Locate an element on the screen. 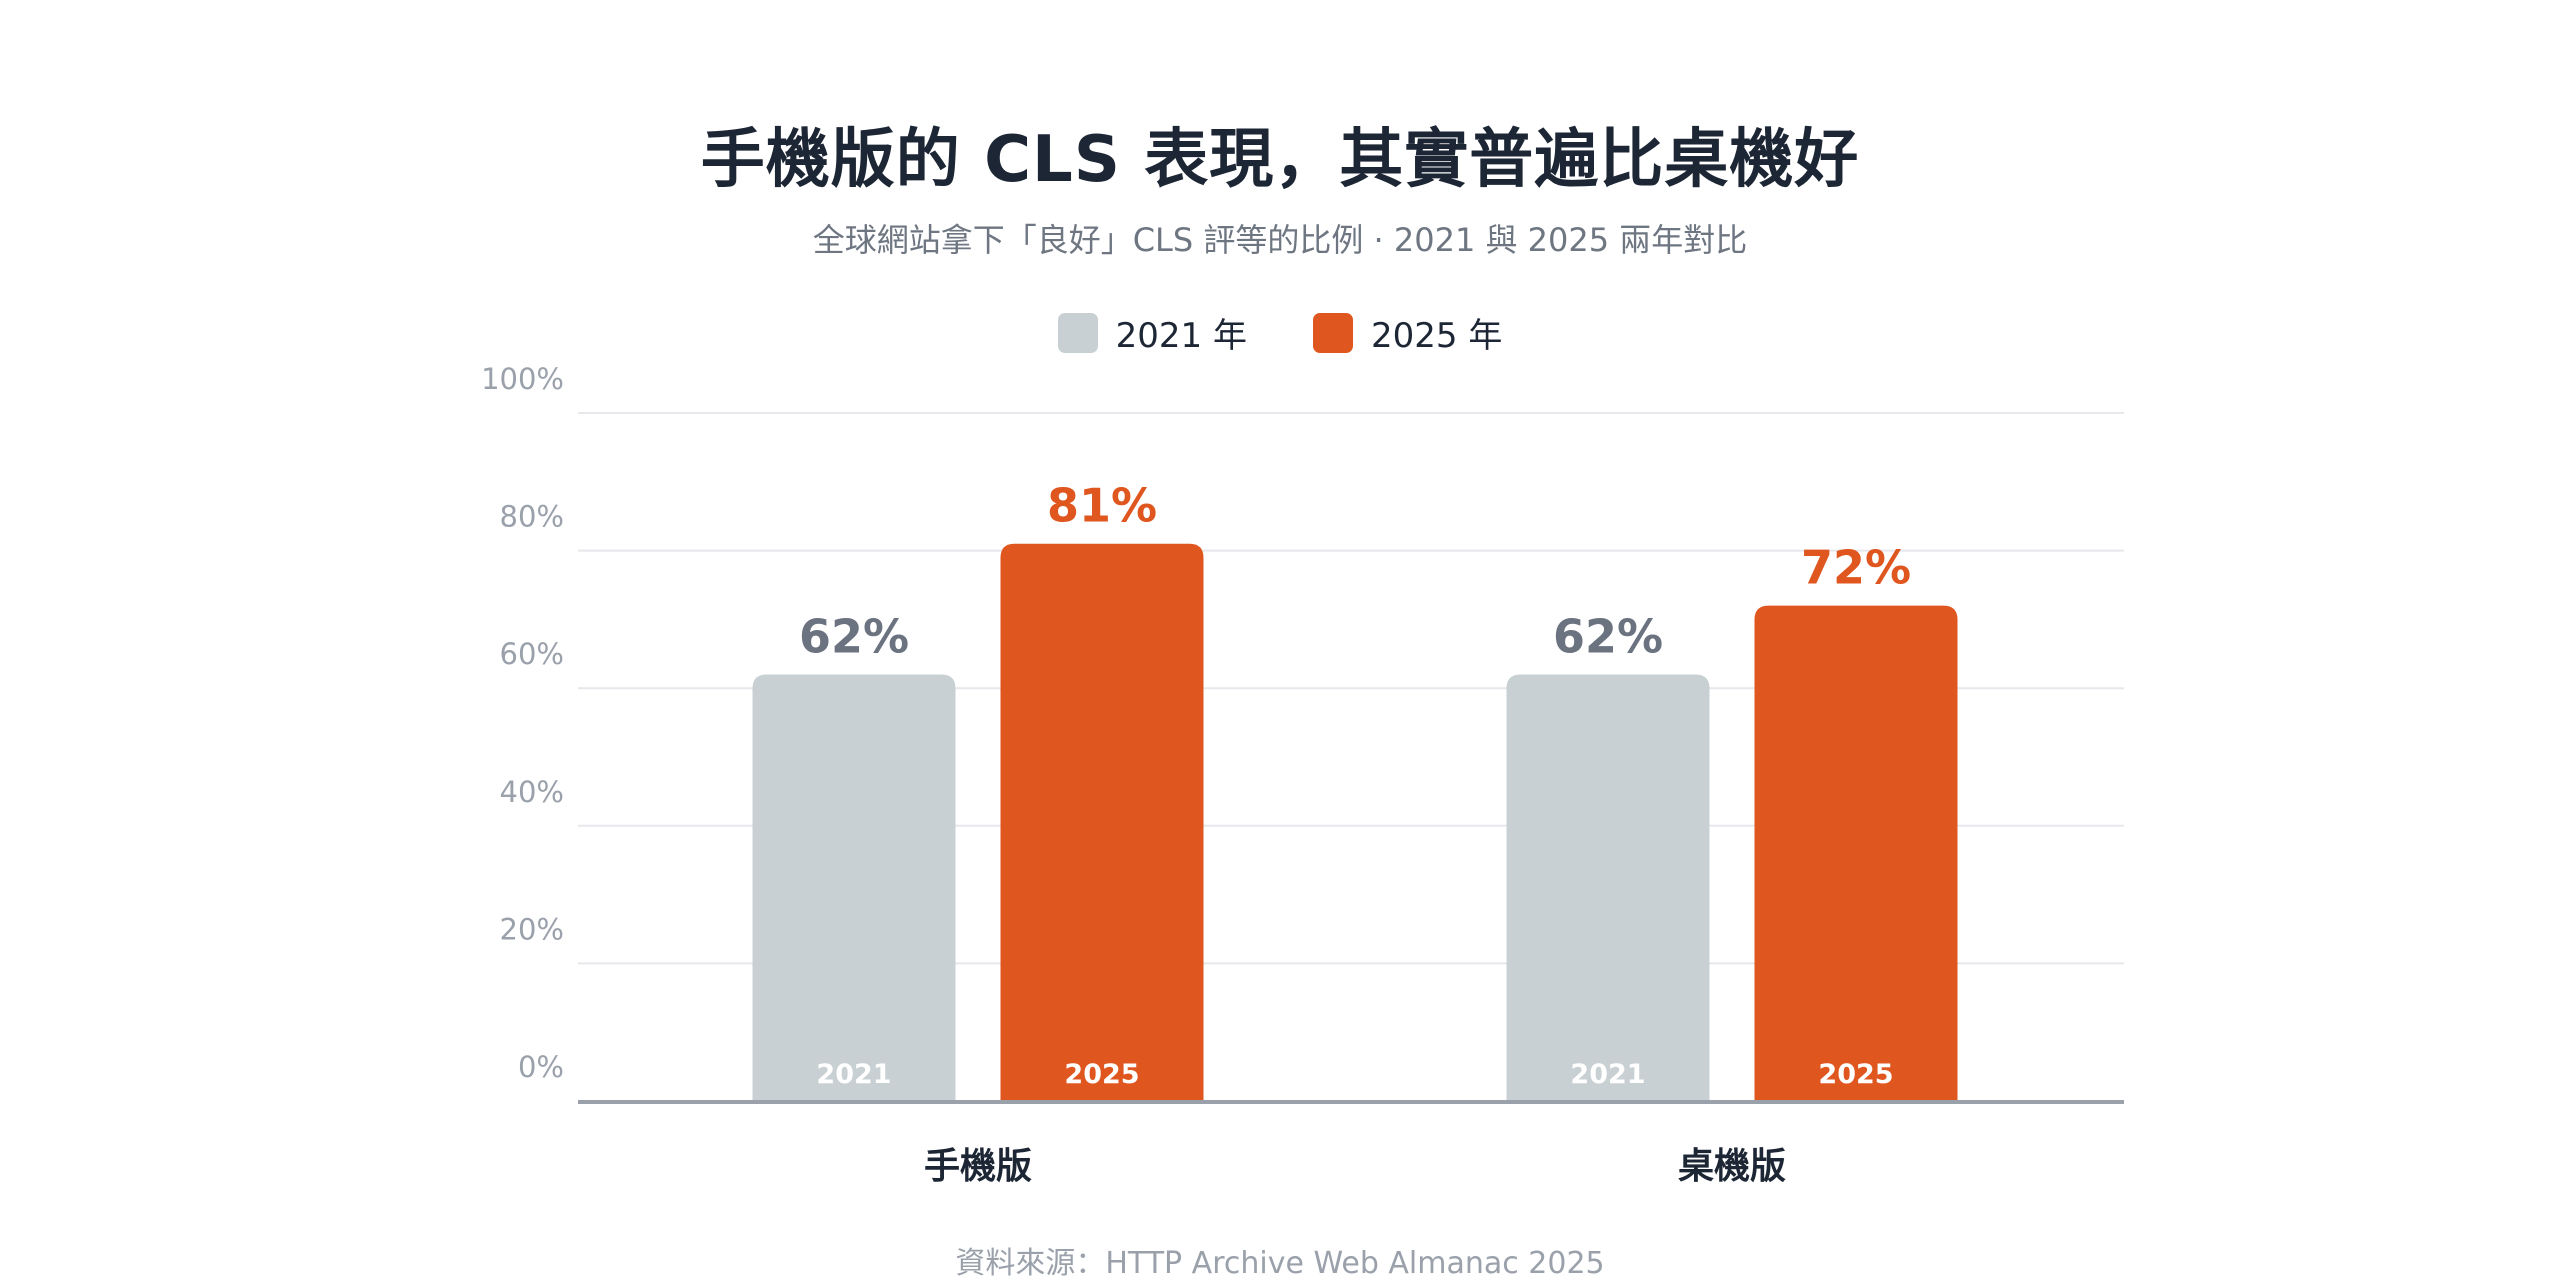  data-label: 72% is located at coordinates (1856, 568).